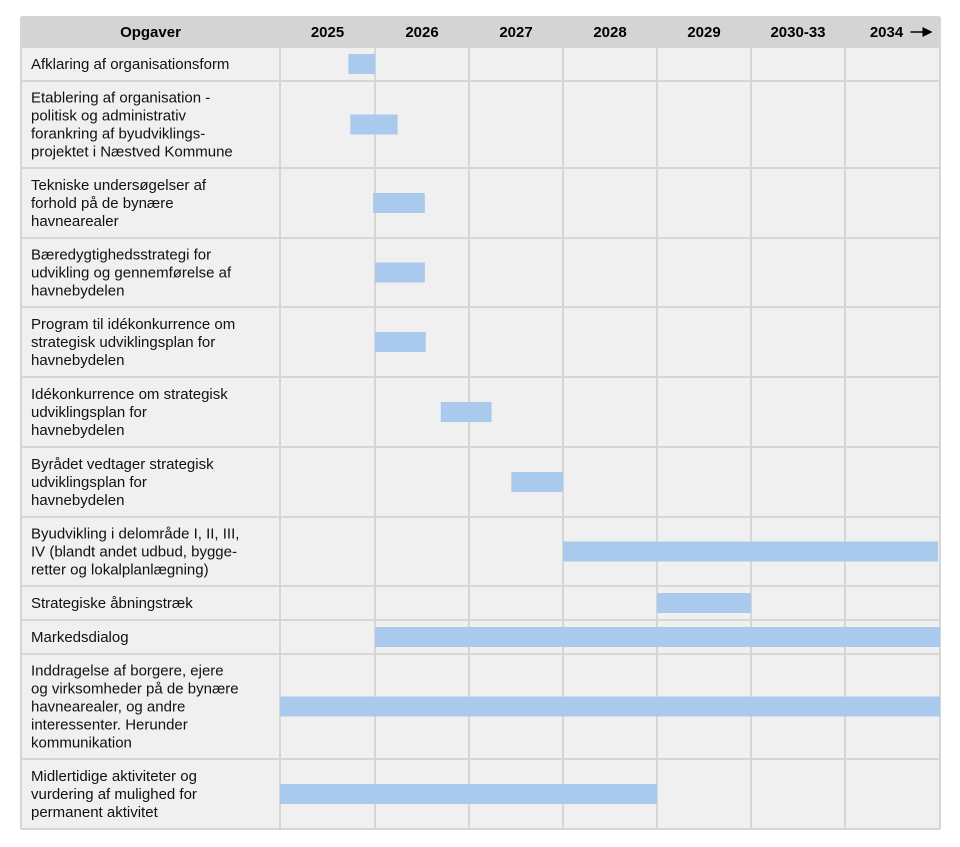  Describe the element at coordinates (80, 637) in the screenshot. I see `task-label: Markedsdialog` at that location.